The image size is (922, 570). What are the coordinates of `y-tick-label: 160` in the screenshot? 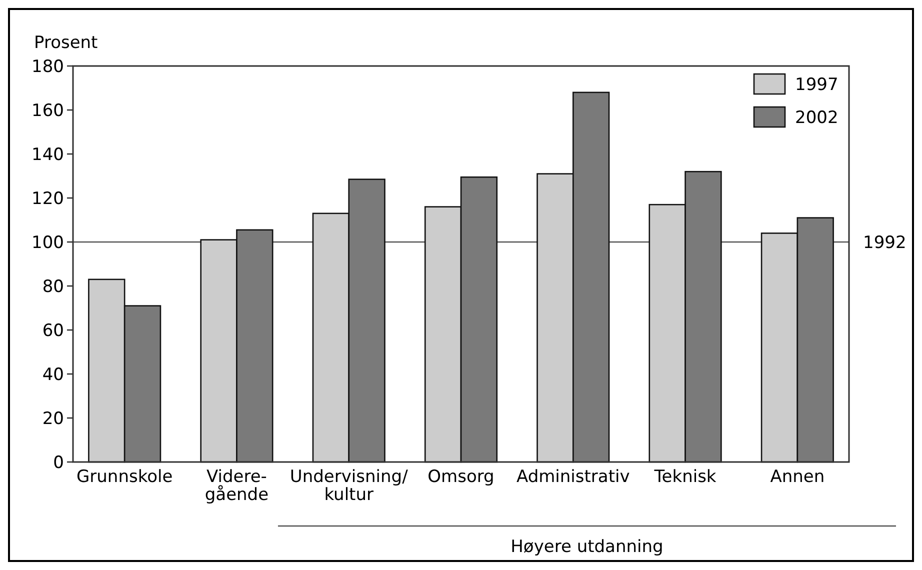 It's located at (48, 110).